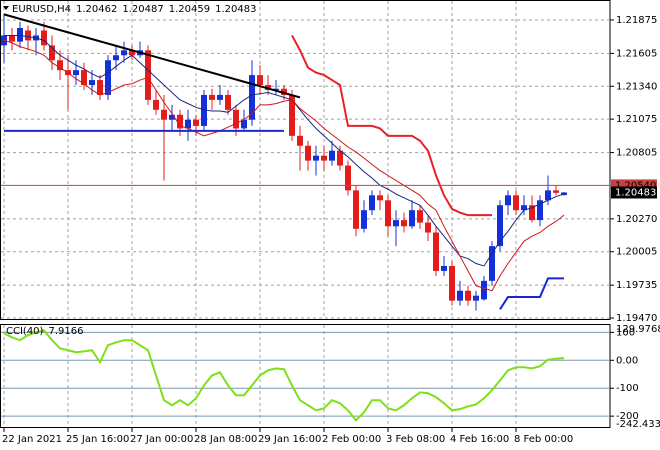 This screenshot has width=660, height=450. I want to click on y-tick-label: 1.19470, so click(636, 318).